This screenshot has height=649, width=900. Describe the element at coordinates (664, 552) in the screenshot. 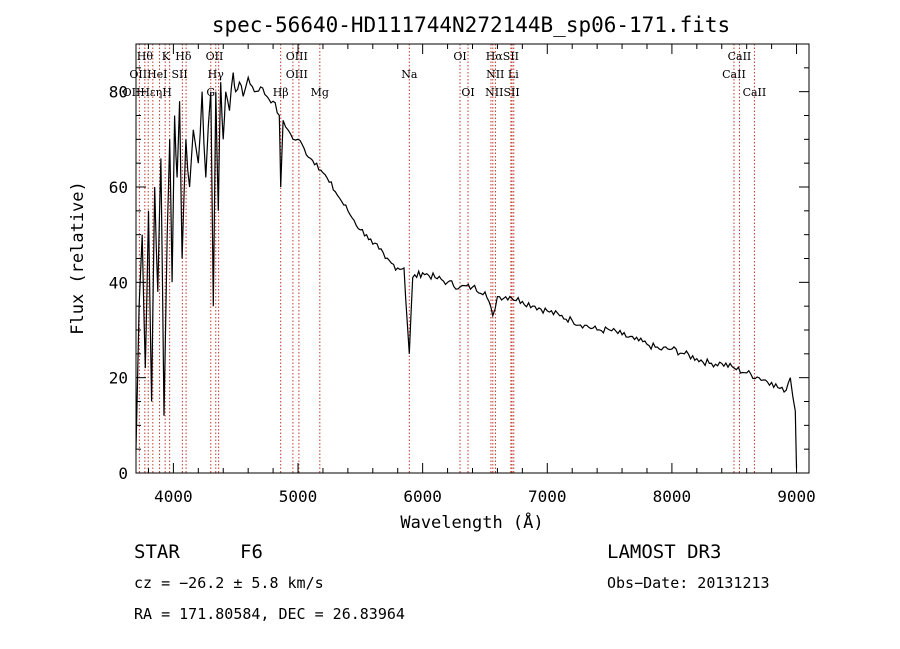

I see `survey-name: LAMOST DR3` at that location.